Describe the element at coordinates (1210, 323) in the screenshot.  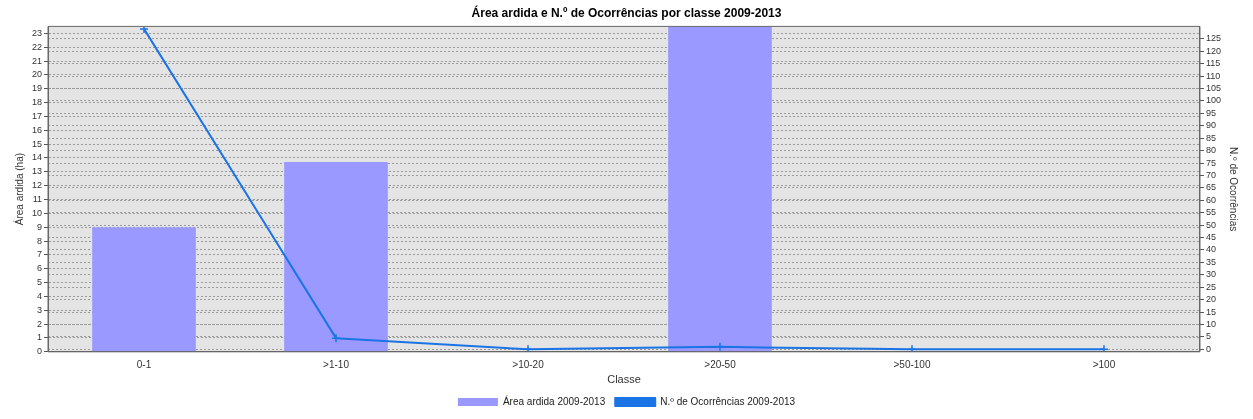
I see `y2-tick-label: 10` at that location.